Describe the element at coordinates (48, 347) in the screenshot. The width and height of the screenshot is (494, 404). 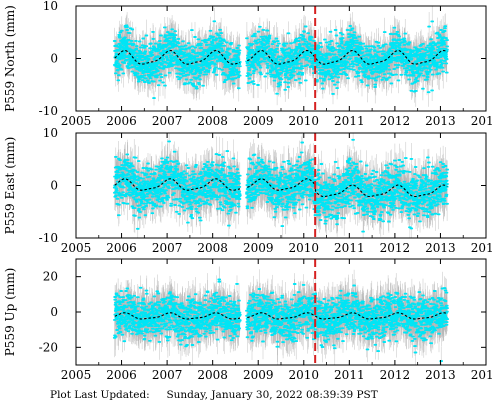
I see `up-y-tick-label: -20` at that location.